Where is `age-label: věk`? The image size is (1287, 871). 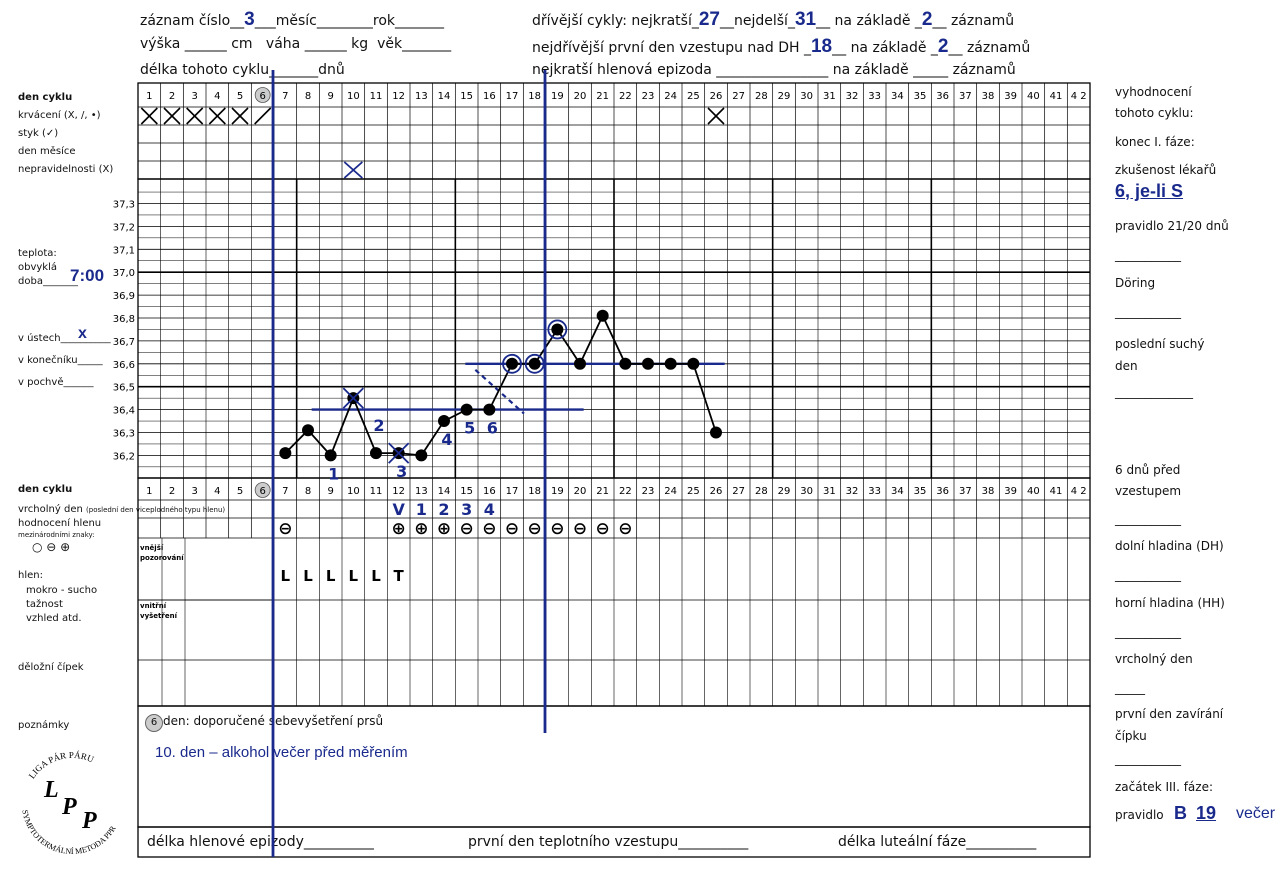
age-label: věk is located at coordinates (390, 44).